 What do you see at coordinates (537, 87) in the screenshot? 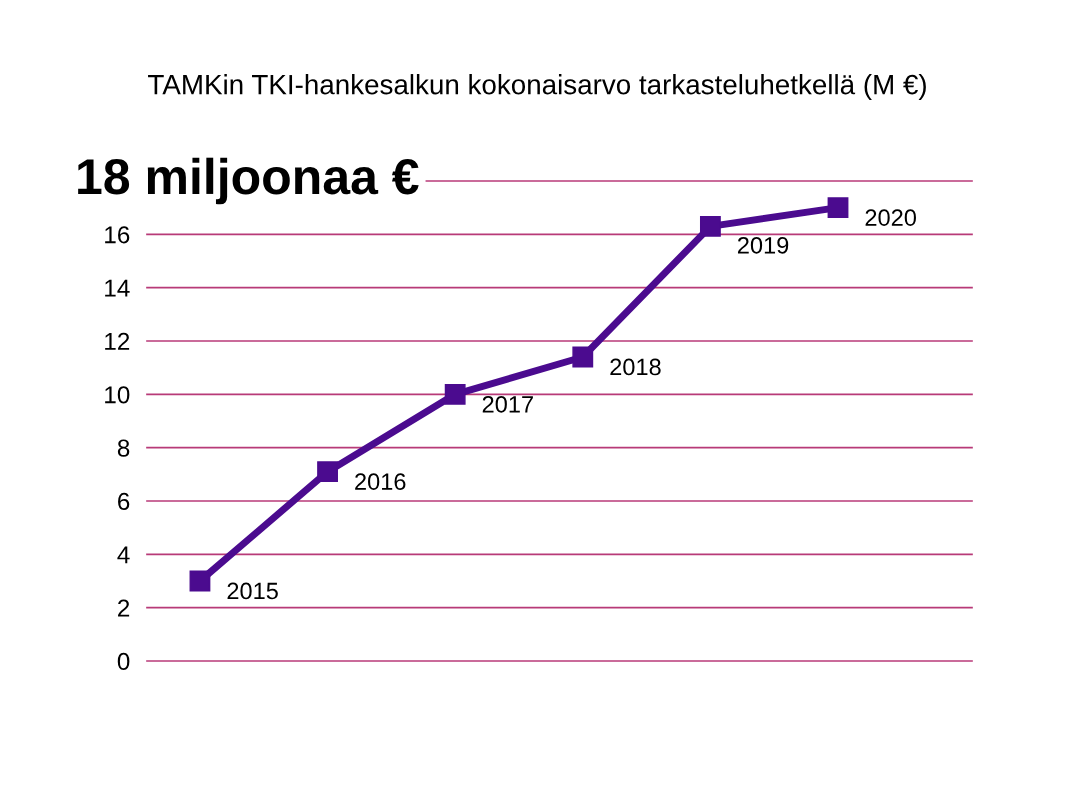
I see `chart-title: TAMKin TKI-hankesalkun kokonaisarvo tarkasteluhetkellä (M €)` at bounding box center [537, 87].